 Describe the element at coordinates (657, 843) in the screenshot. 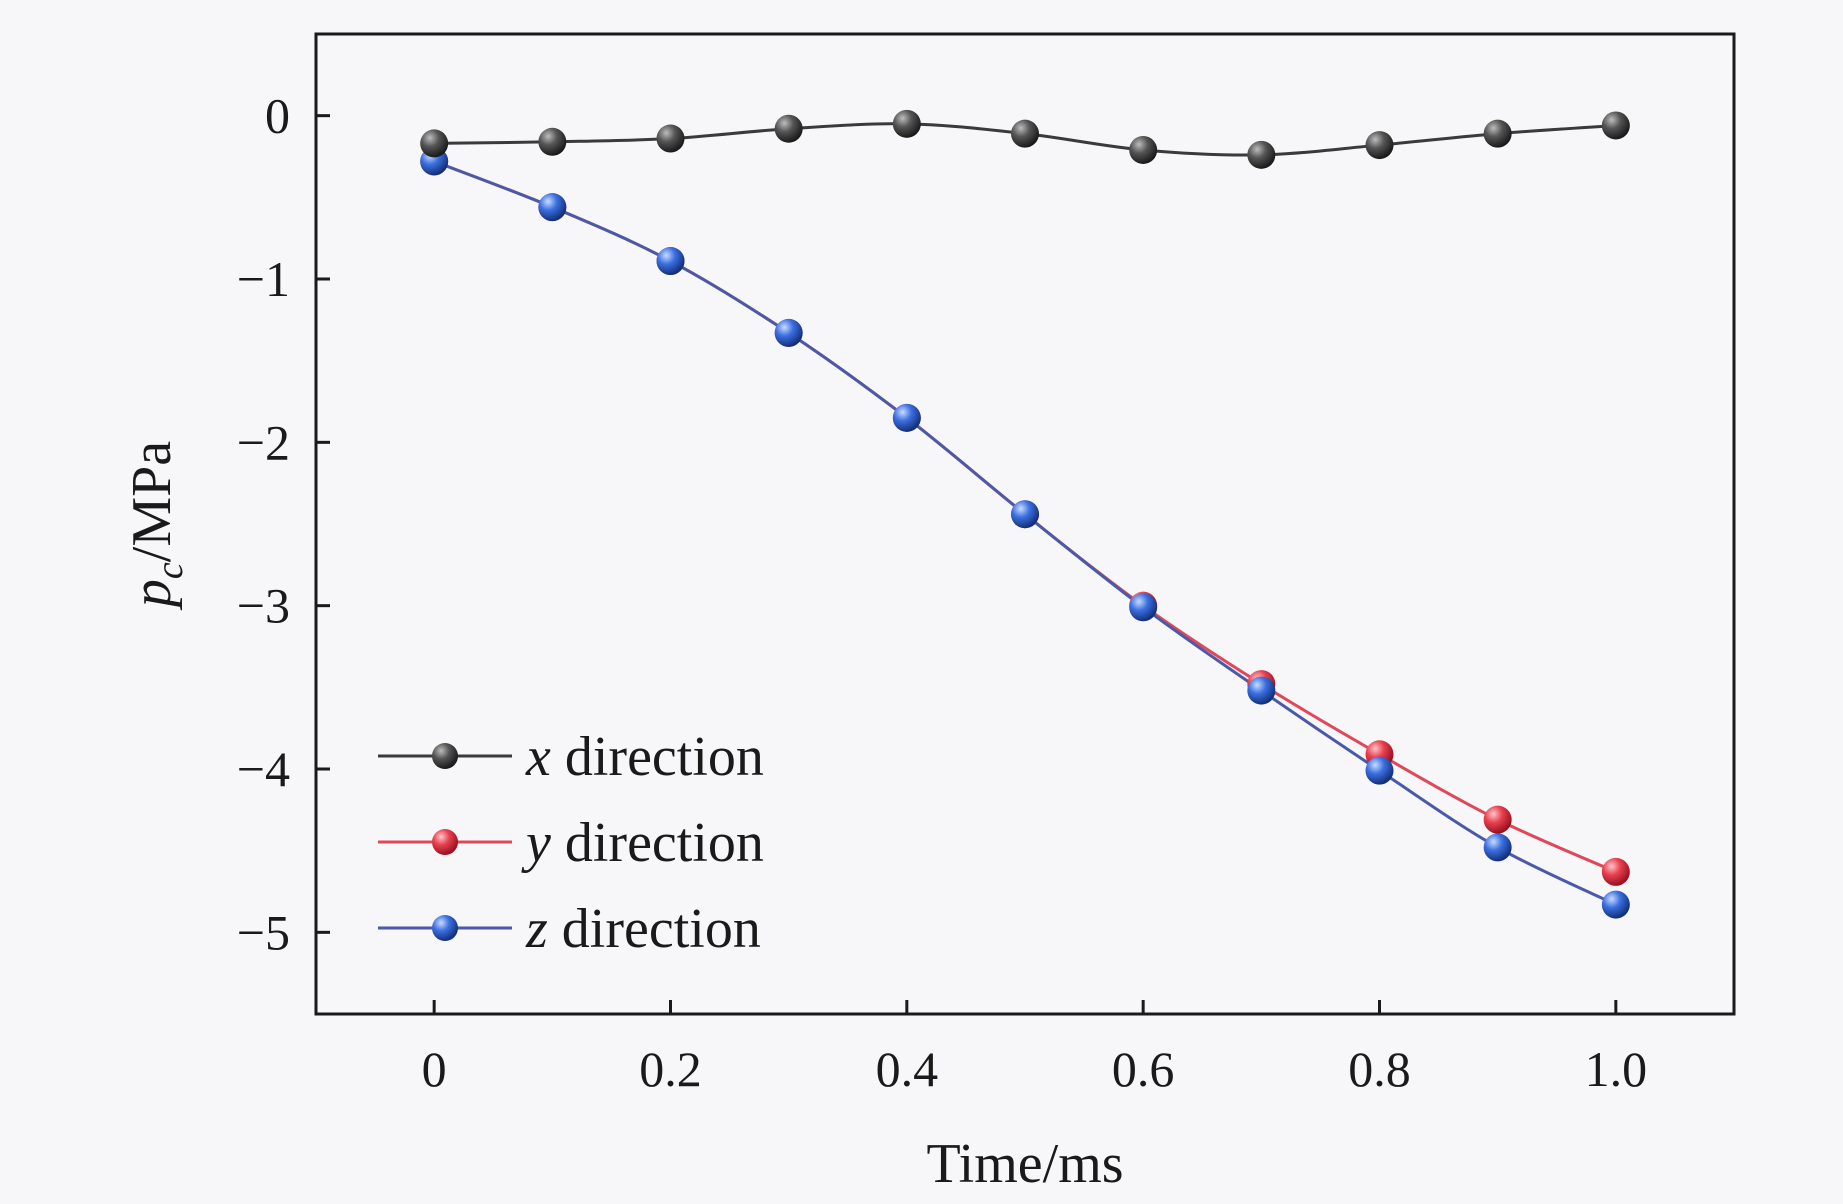

I see `legend-label-y-rest: direction` at that location.